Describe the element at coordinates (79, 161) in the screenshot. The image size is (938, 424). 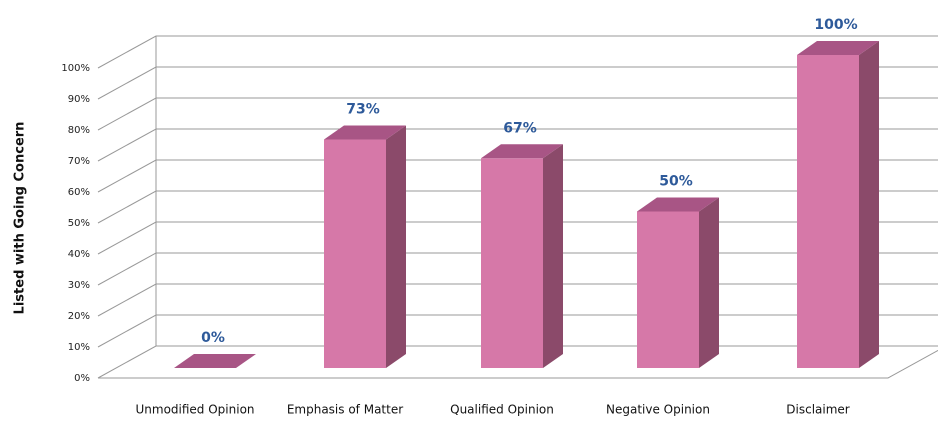
I see `y-tick-label: 70%` at that location.